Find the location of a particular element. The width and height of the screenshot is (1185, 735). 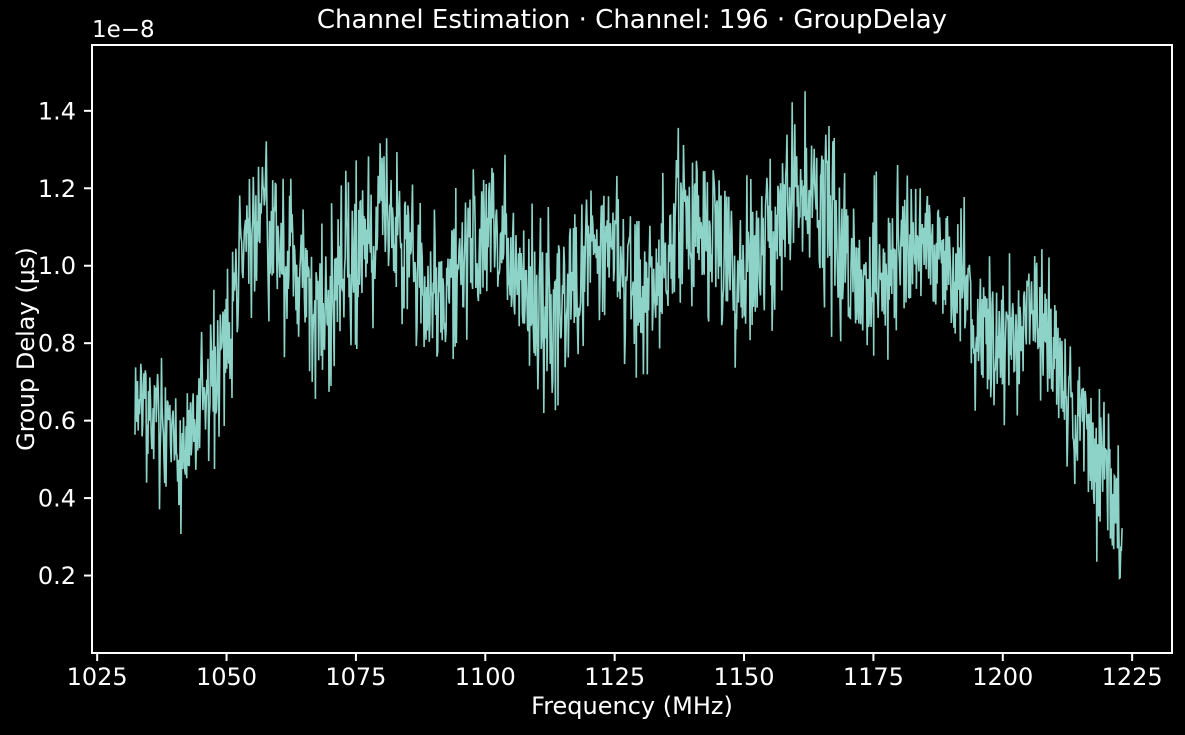

x-axis-ticks: 1025 1050 1075 1100 1125 1150 1175 1200 1225 is located at coordinates (615, 672).